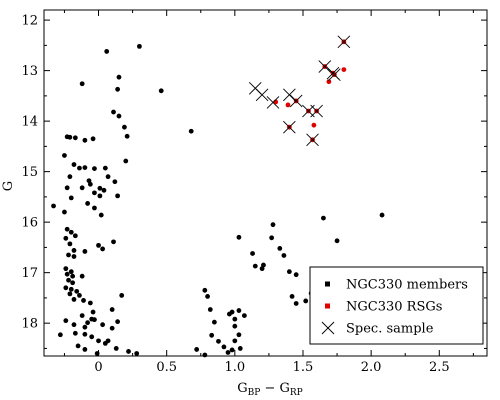  Describe the element at coordinates (327, 306) in the screenshot. I see `legend-marker-rsgs` at that location.